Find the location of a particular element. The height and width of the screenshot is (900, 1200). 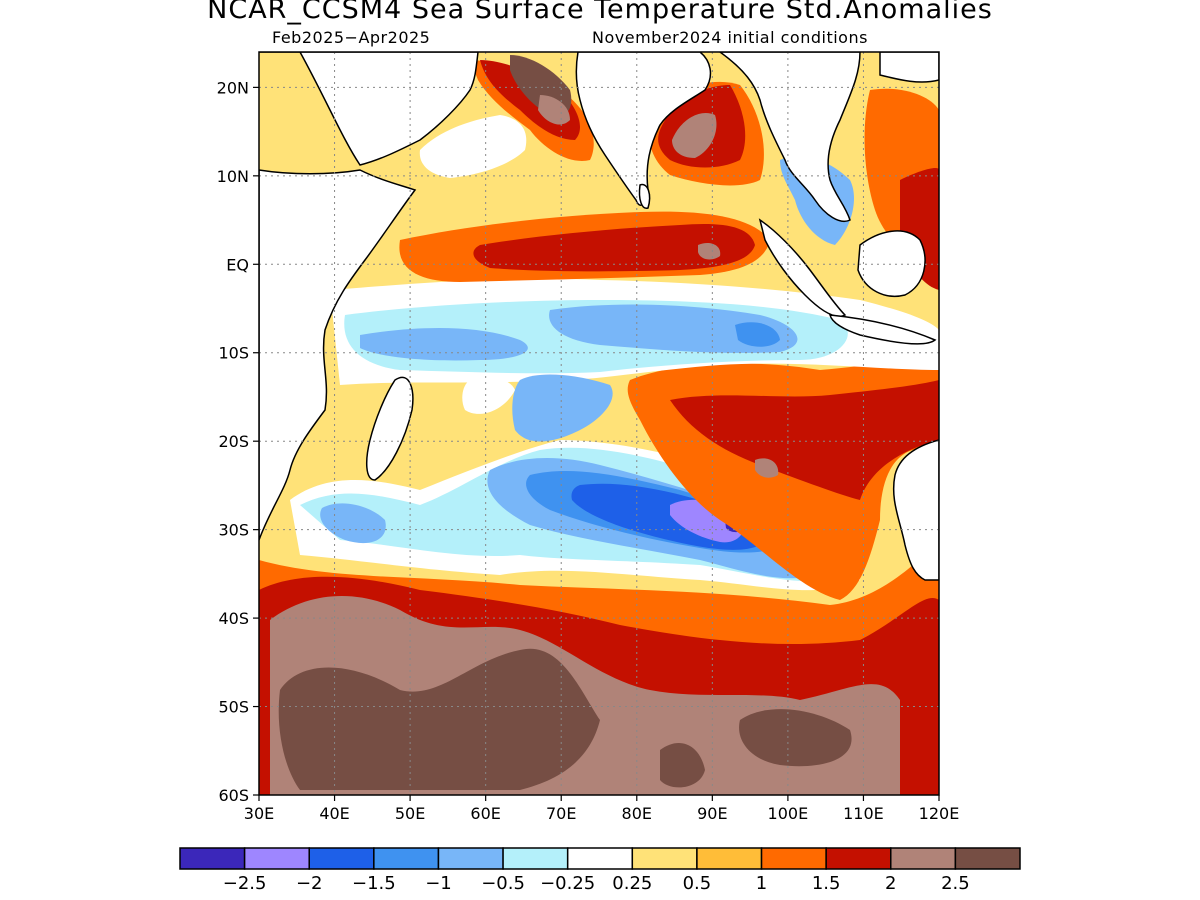

africa-landmass is located at coordinates (369, 109).